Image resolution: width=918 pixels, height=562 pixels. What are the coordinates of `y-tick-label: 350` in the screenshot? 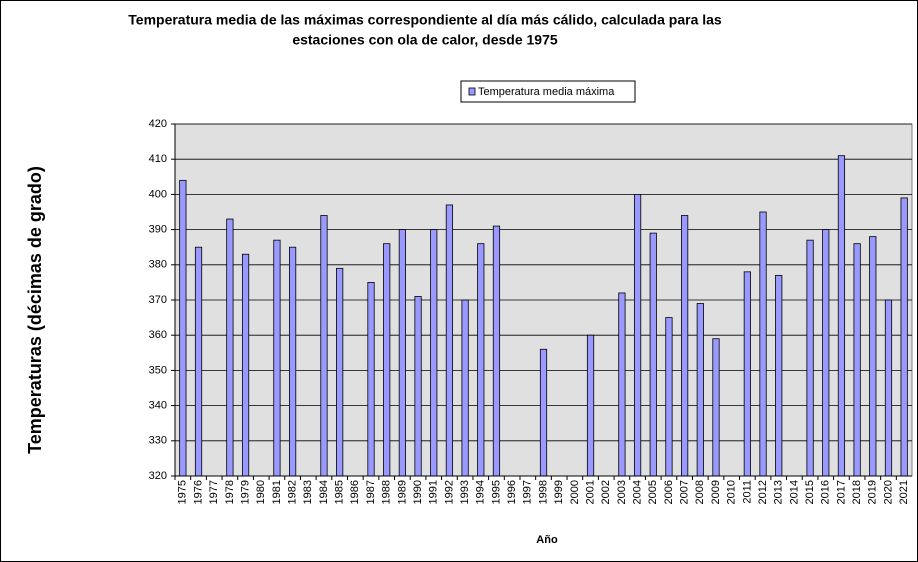 It's located at (158, 370).